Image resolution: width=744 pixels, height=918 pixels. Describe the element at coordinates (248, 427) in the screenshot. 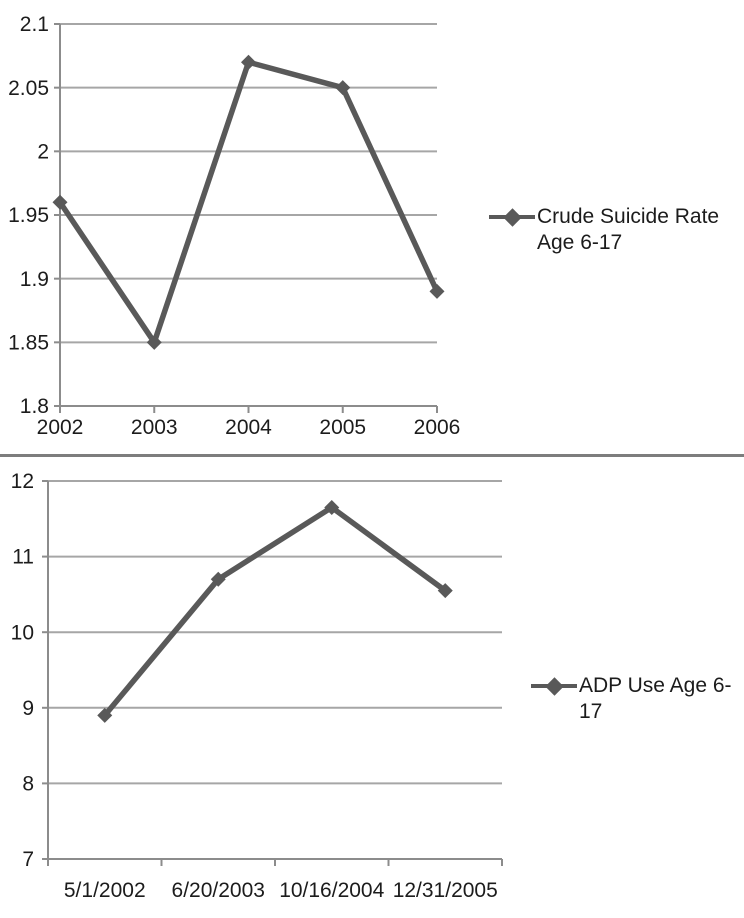

I see `x-axis-label: 2004` at that location.